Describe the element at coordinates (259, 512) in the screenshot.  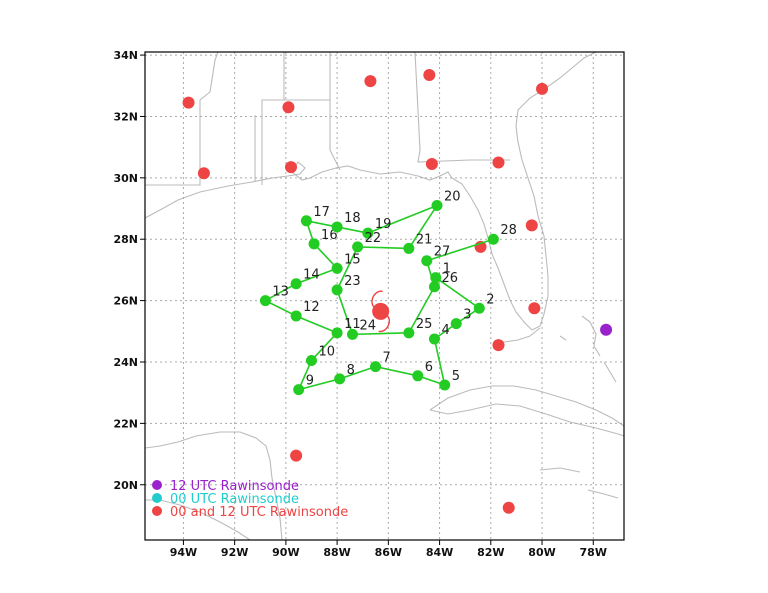
I see `legend-label-both: 00 and 12 UTC Rawinsonde` at that location.